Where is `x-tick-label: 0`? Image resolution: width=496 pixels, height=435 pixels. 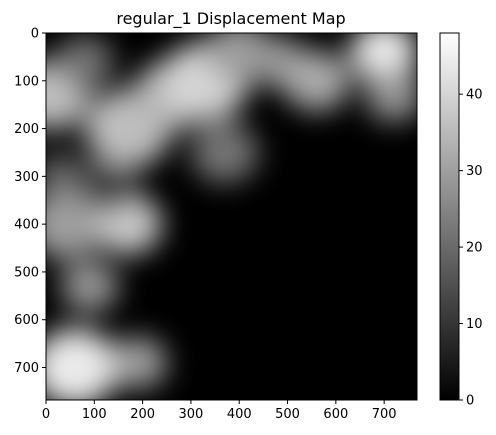 x-tick-label: 0 is located at coordinates (46, 414).